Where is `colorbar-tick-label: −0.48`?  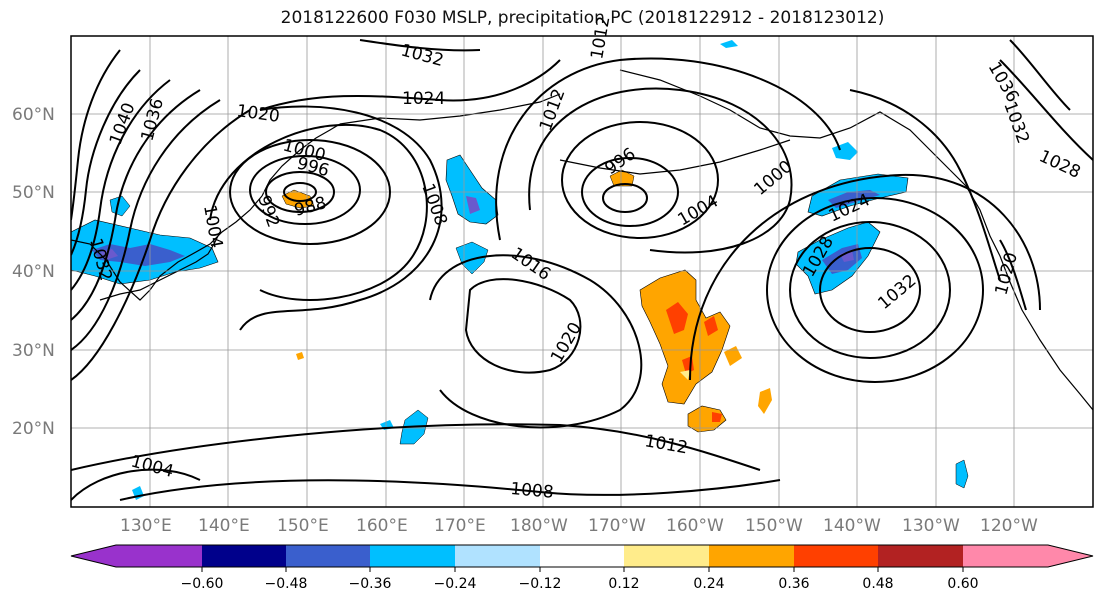
colorbar-tick-label: −0.48 is located at coordinates (286, 584).